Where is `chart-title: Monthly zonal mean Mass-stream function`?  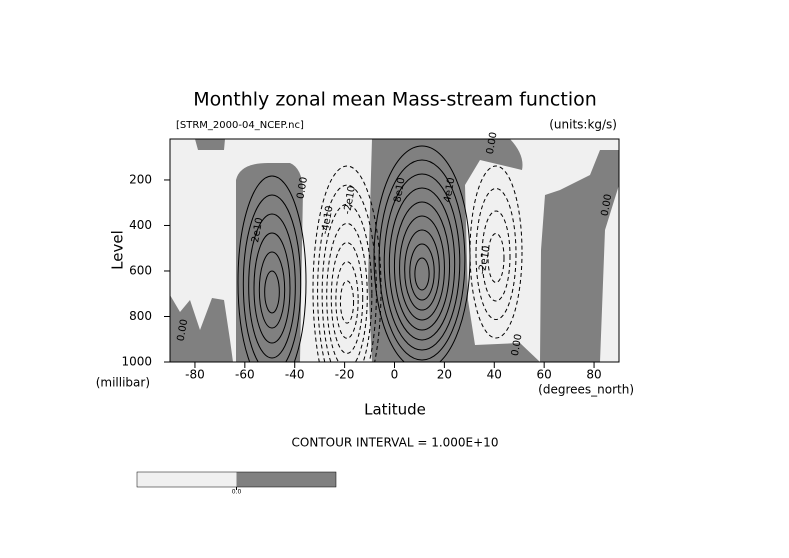
chart-title: Monthly zonal mean Mass-stream function is located at coordinates (395, 100).